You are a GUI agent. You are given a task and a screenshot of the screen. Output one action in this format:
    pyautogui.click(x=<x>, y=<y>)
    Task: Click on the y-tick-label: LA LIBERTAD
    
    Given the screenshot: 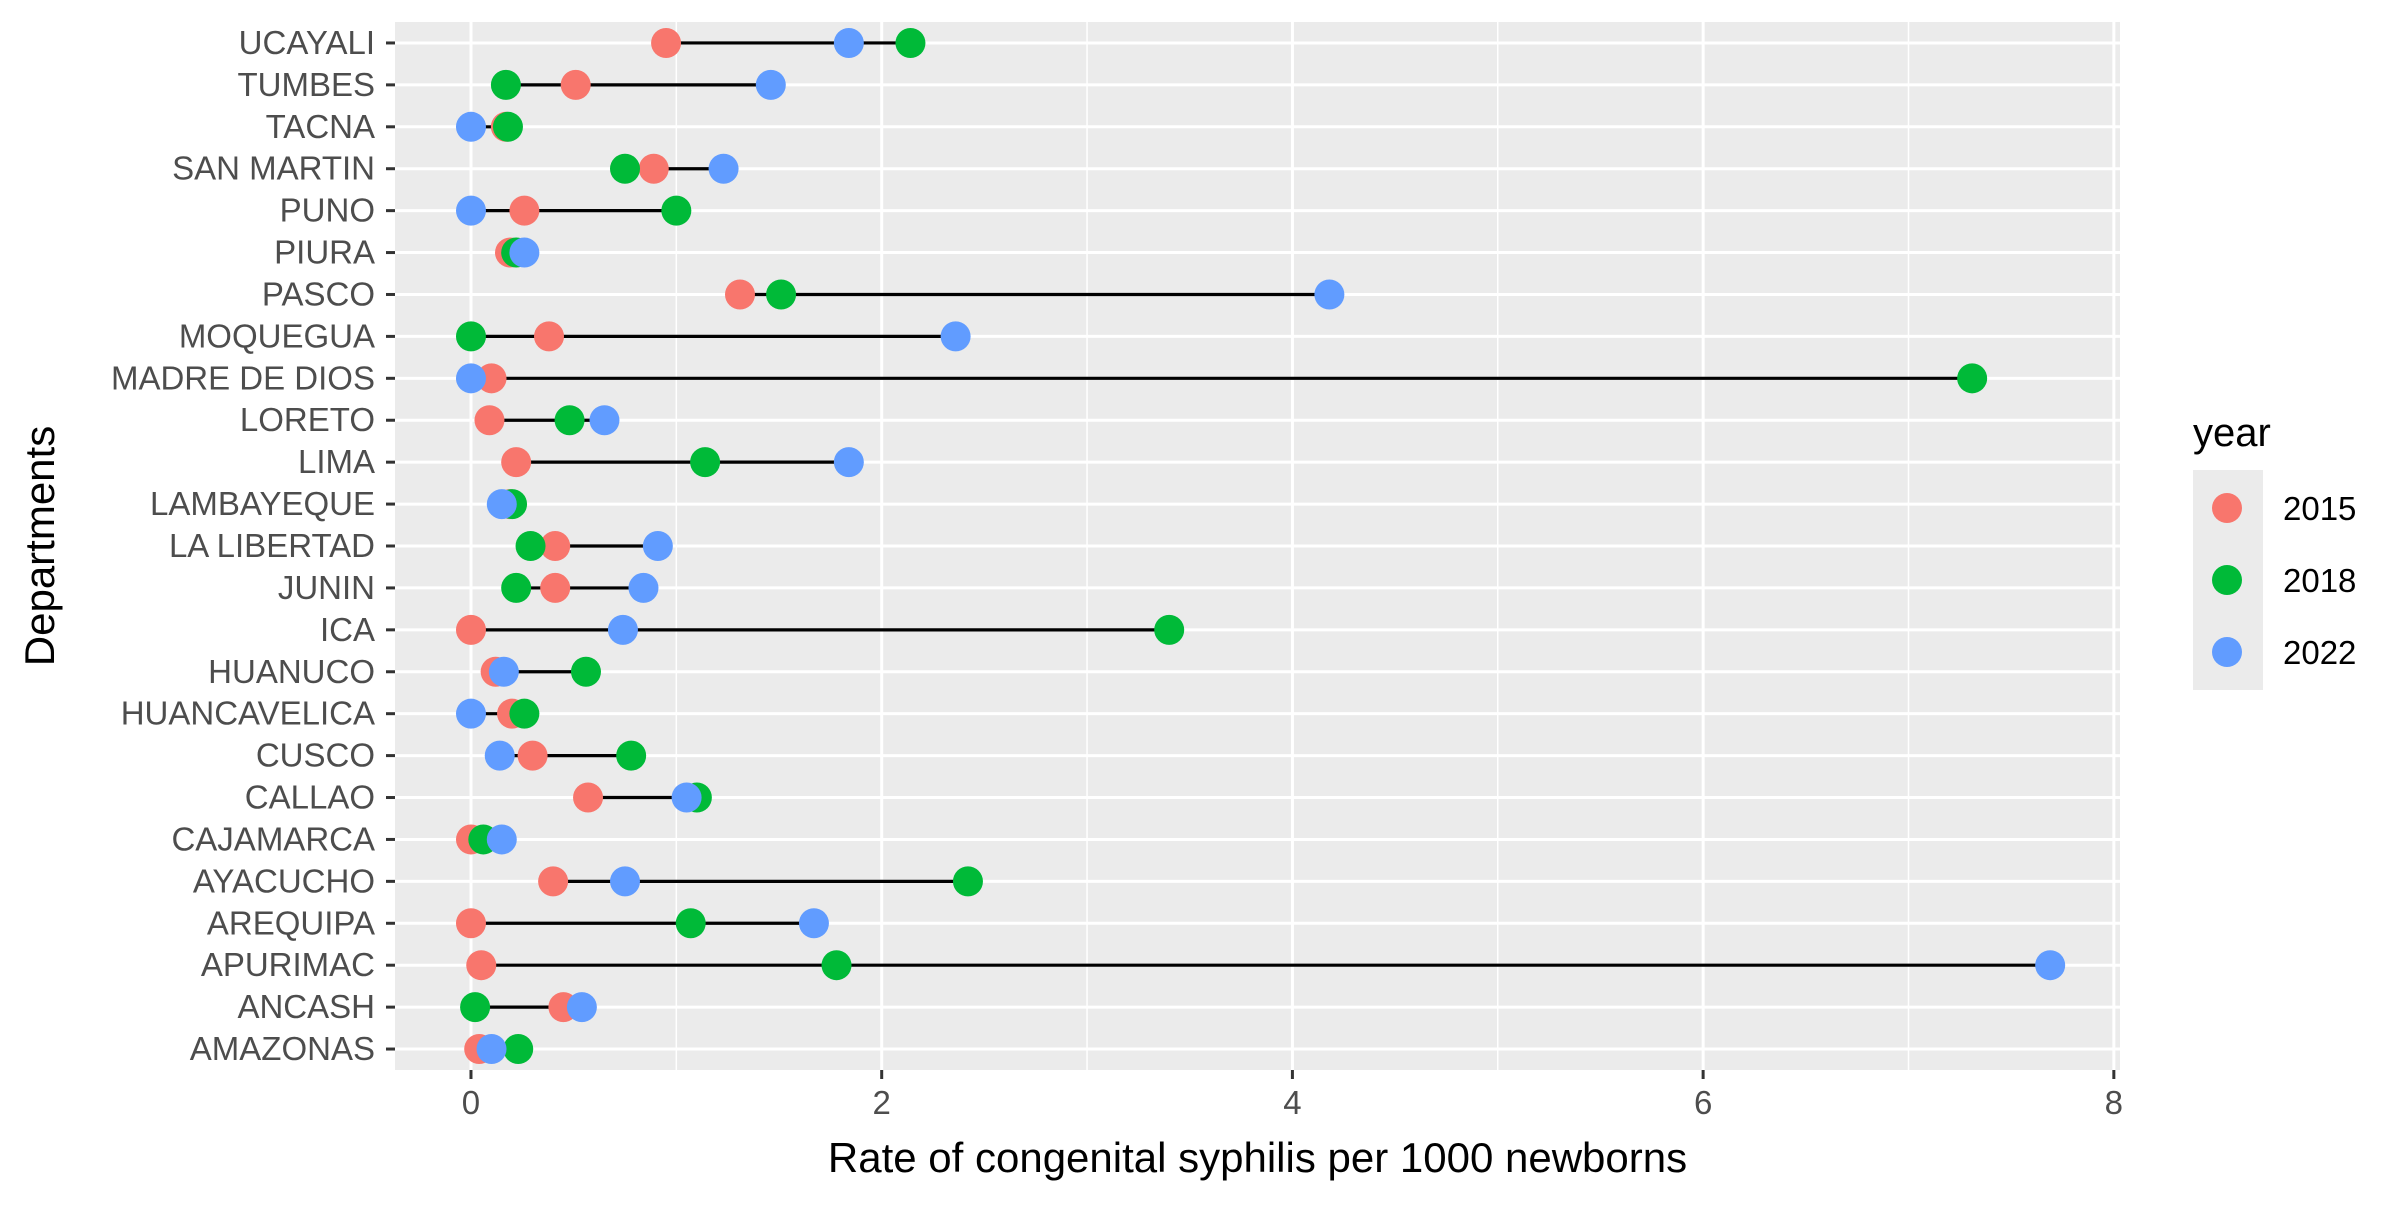 What is the action you would take?
    pyautogui.click(x=272, y=545)
    